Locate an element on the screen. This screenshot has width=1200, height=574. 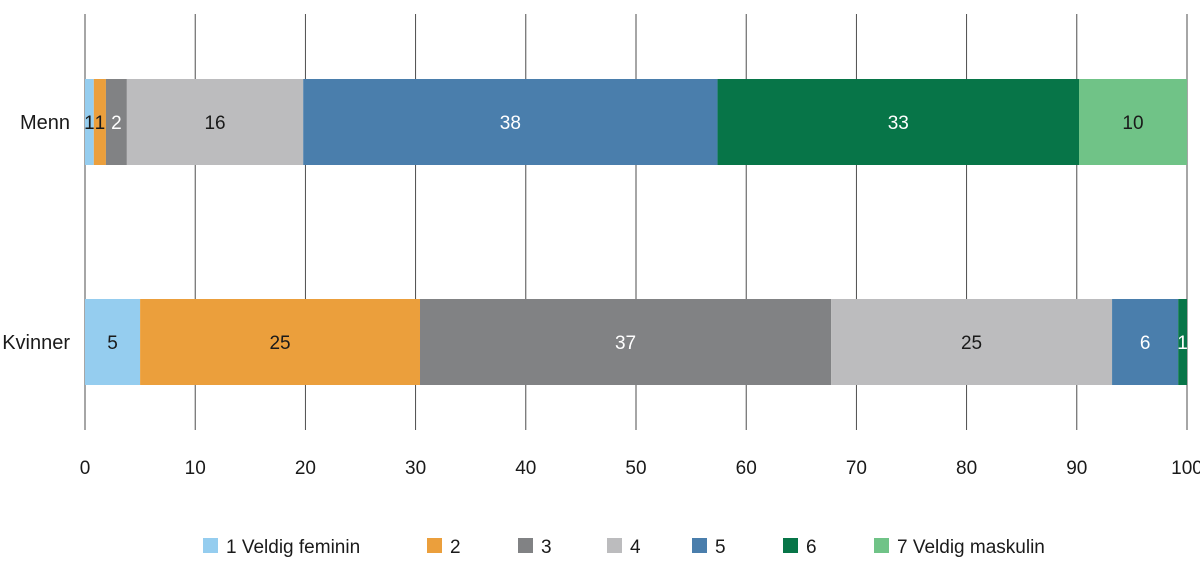
data-label-menn-3: 2 is located at coordinates (116, 123).